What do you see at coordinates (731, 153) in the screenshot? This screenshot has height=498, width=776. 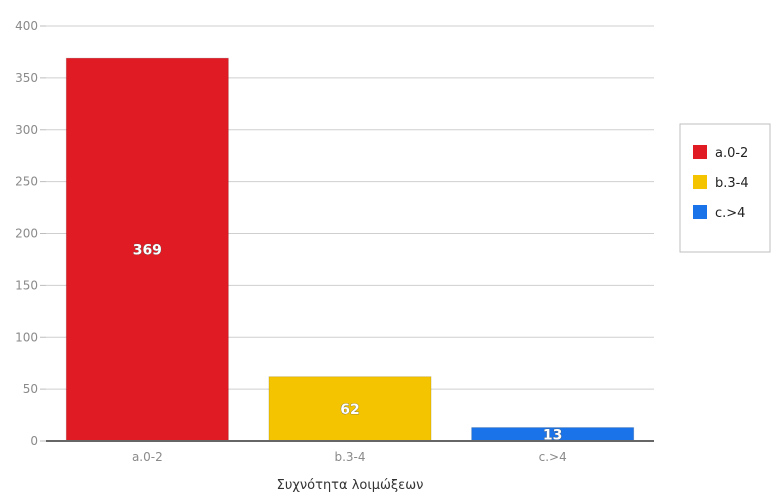 I see `legend-label: a.0-2` at bounding box center [731, 153].